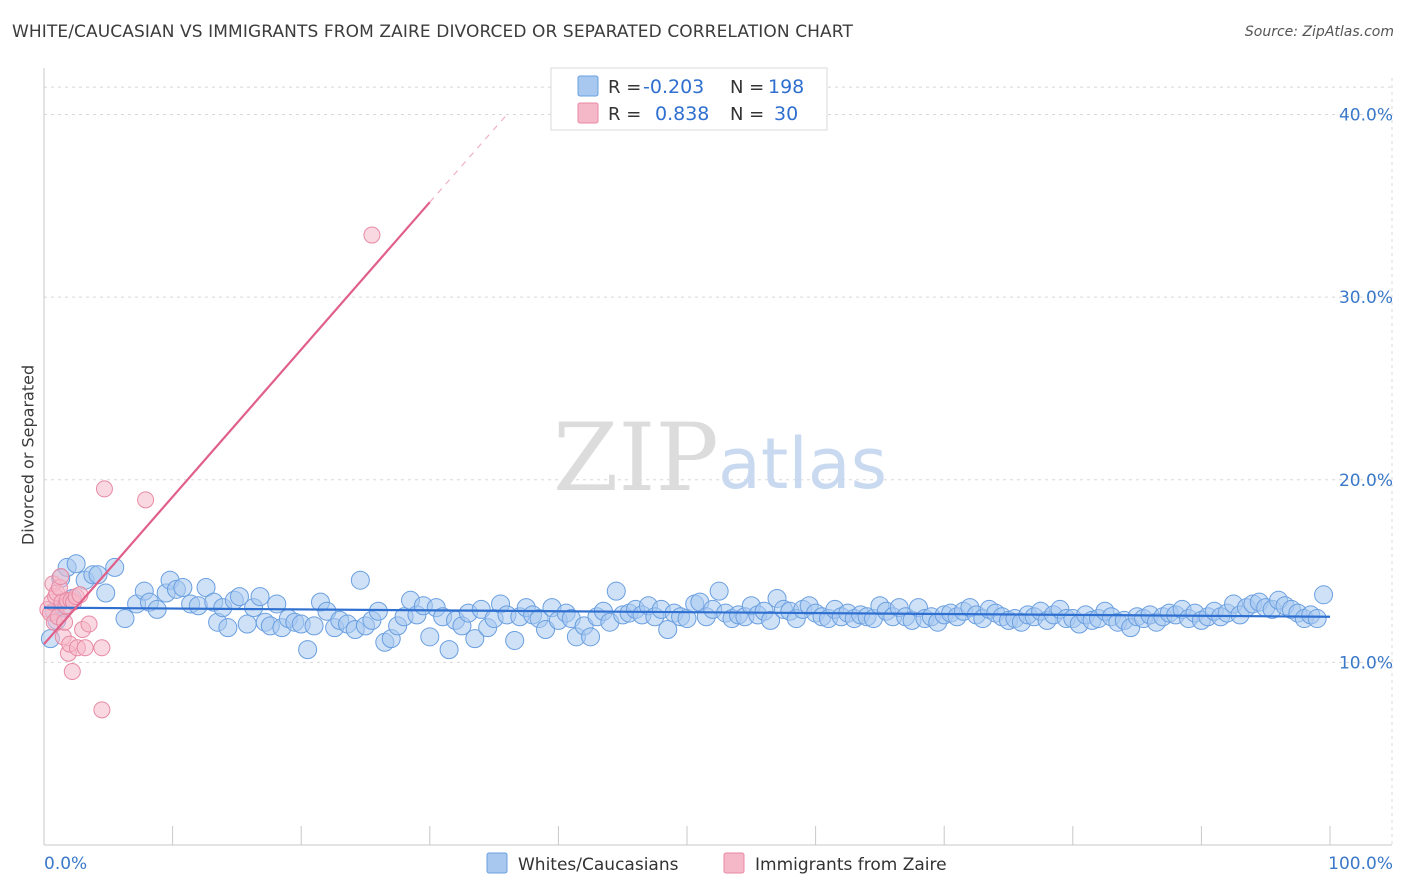  Describe the element at coordinates (786, 87) in the screenshot. I see `legend-n-value-1: 198` at that location.